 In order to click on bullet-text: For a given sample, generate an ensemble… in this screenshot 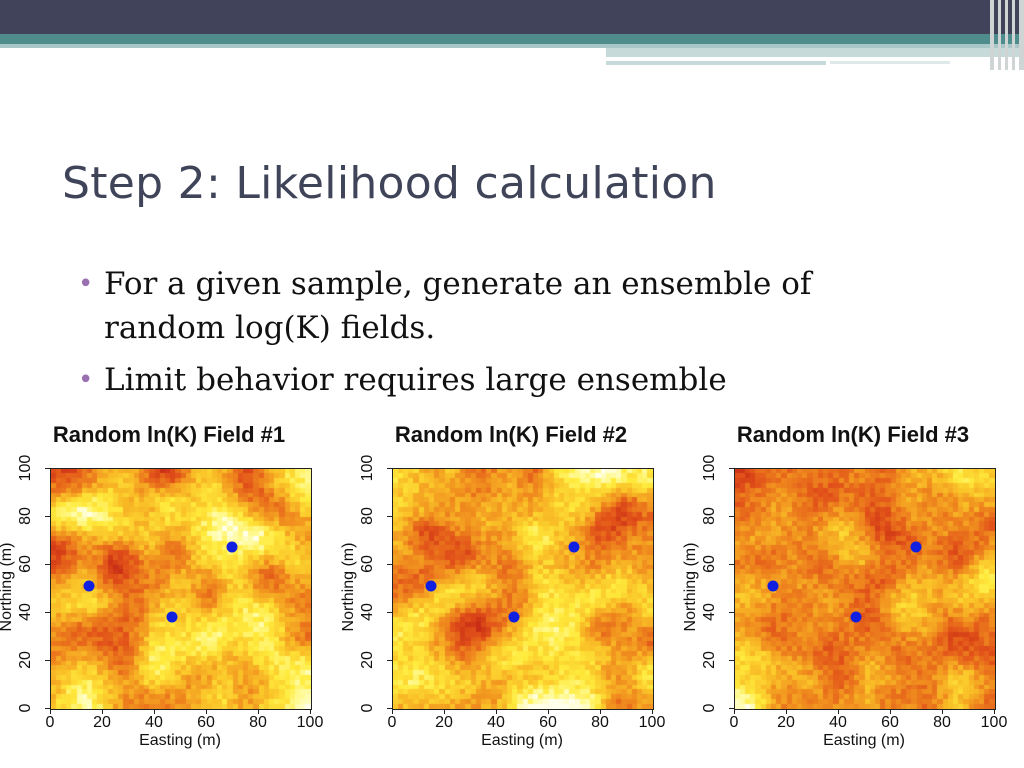, I will do `click(458, 306)`.